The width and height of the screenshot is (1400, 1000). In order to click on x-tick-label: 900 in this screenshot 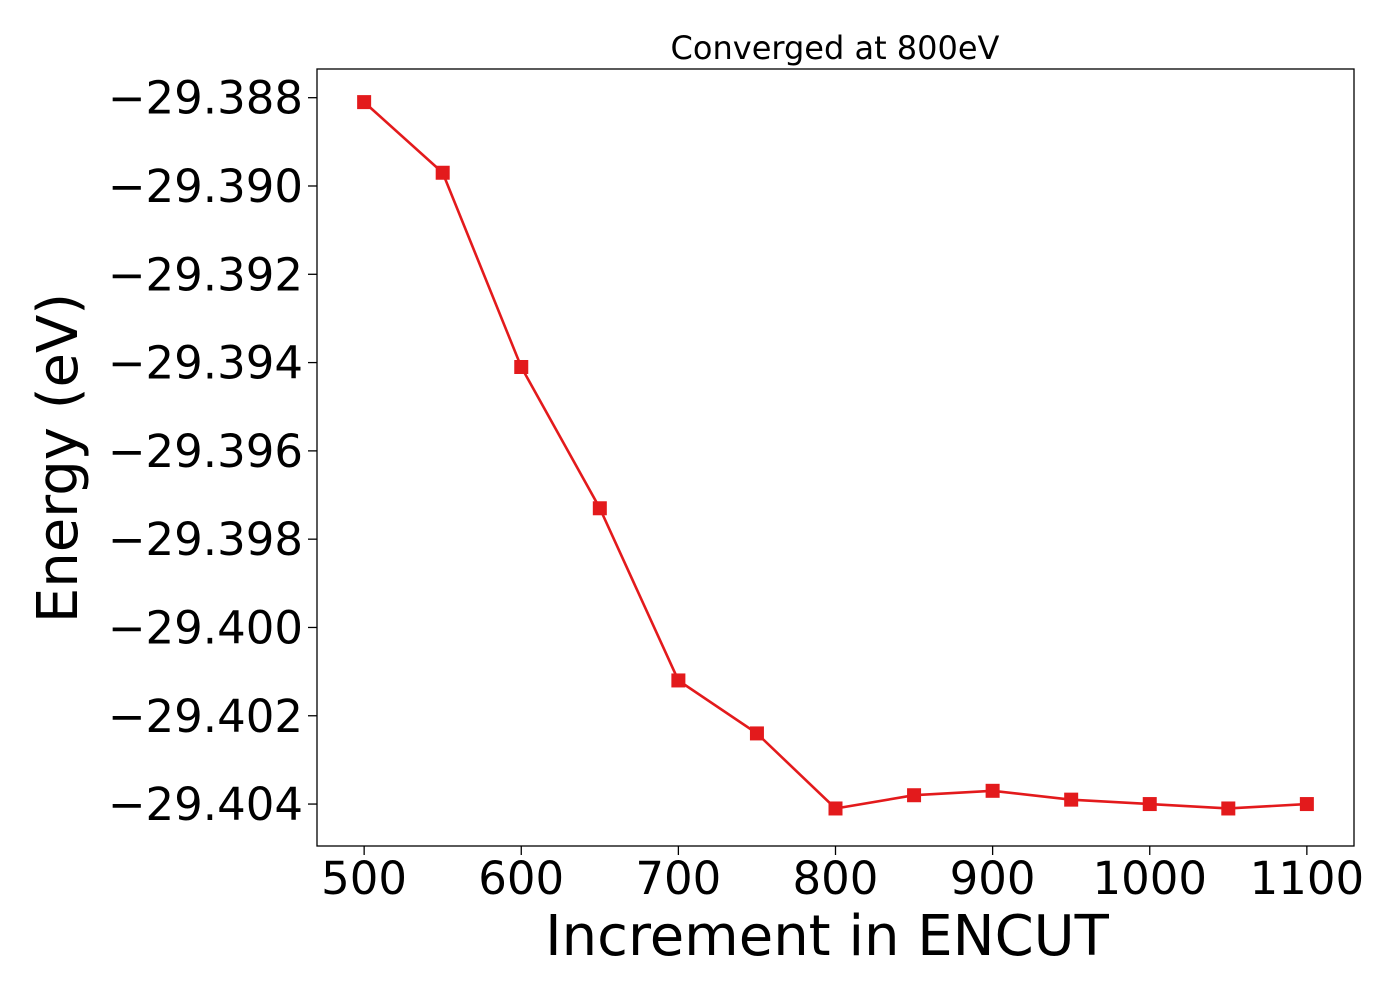, I will do `click(993, 878)`.